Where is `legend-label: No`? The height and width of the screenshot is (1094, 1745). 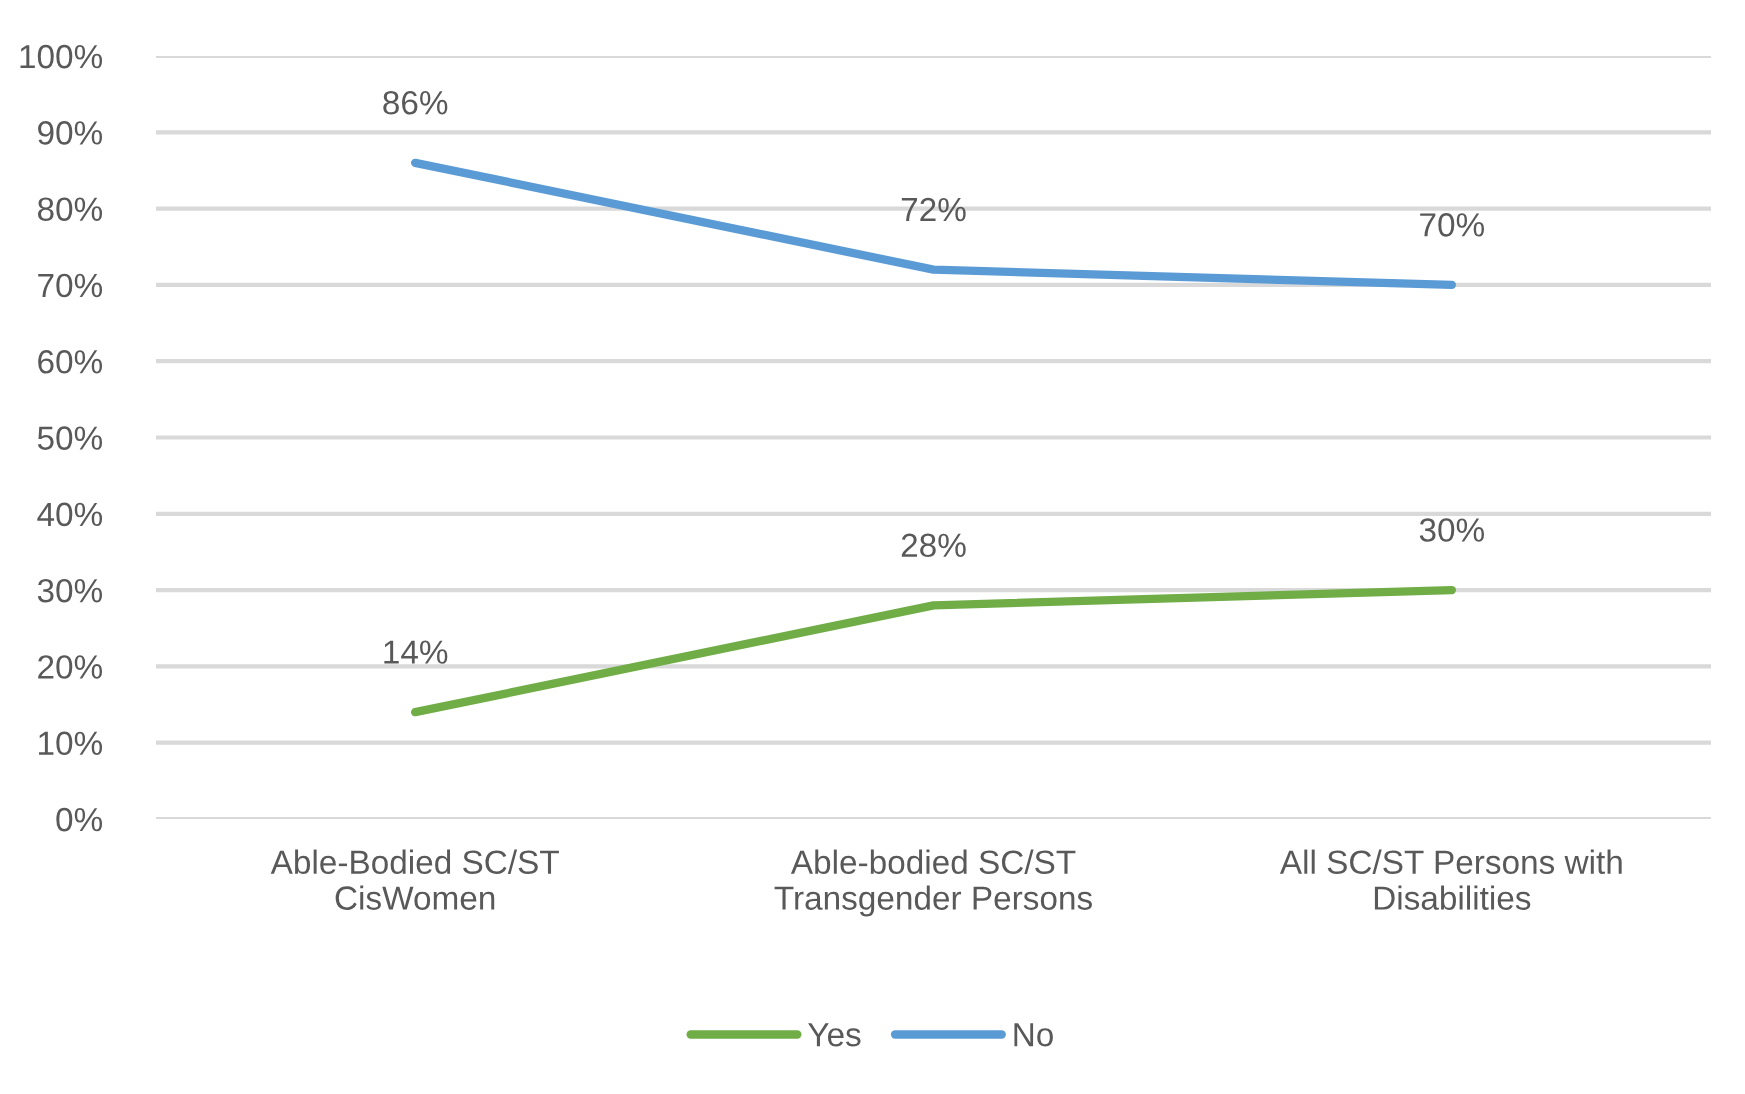
legend-label: No is located at coordinates (1033, 1035).